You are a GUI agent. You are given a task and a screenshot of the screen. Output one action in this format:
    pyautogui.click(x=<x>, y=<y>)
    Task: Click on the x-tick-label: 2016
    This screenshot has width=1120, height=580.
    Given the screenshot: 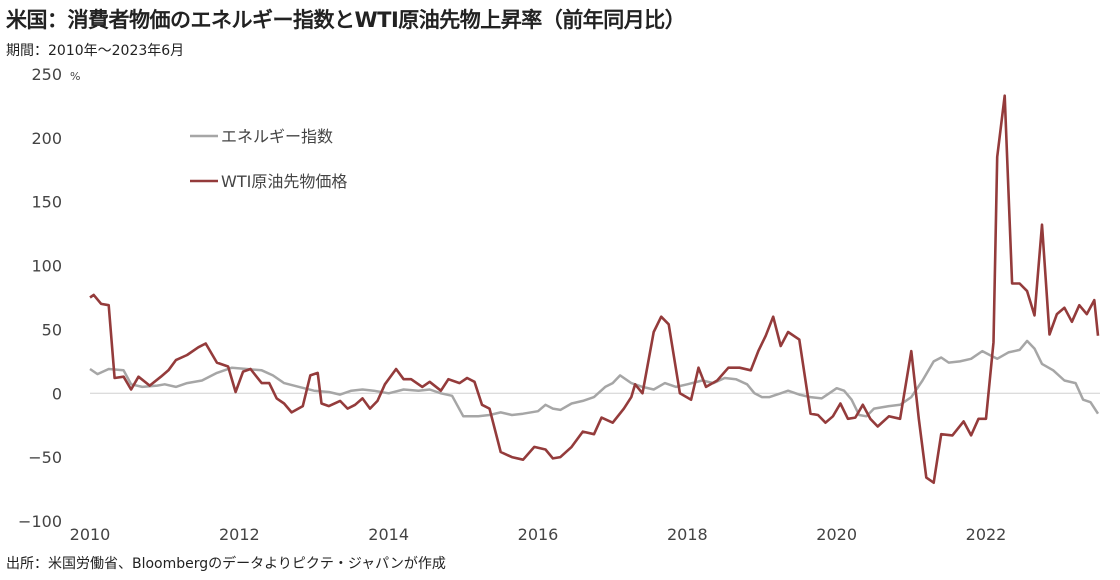 What is the action you would take?
    pyautogui.click(x=538, y=534)
    